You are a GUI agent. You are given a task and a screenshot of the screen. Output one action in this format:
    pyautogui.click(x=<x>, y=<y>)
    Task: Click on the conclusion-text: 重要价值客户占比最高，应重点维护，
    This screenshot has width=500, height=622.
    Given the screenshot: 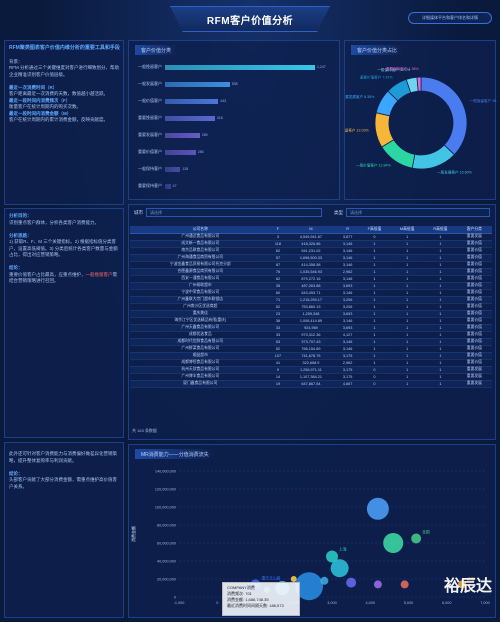 What is the action you would take?
    pyautogui.click(x=47, y=274)
    